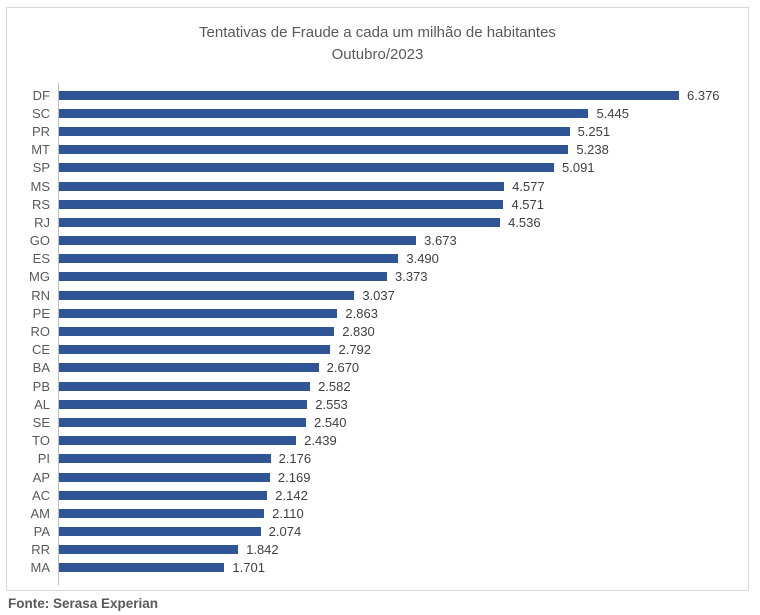 This screenshot has width=760, height=615. I want to click on chart-subtitle: Outubro/2023, so click(377, 54).